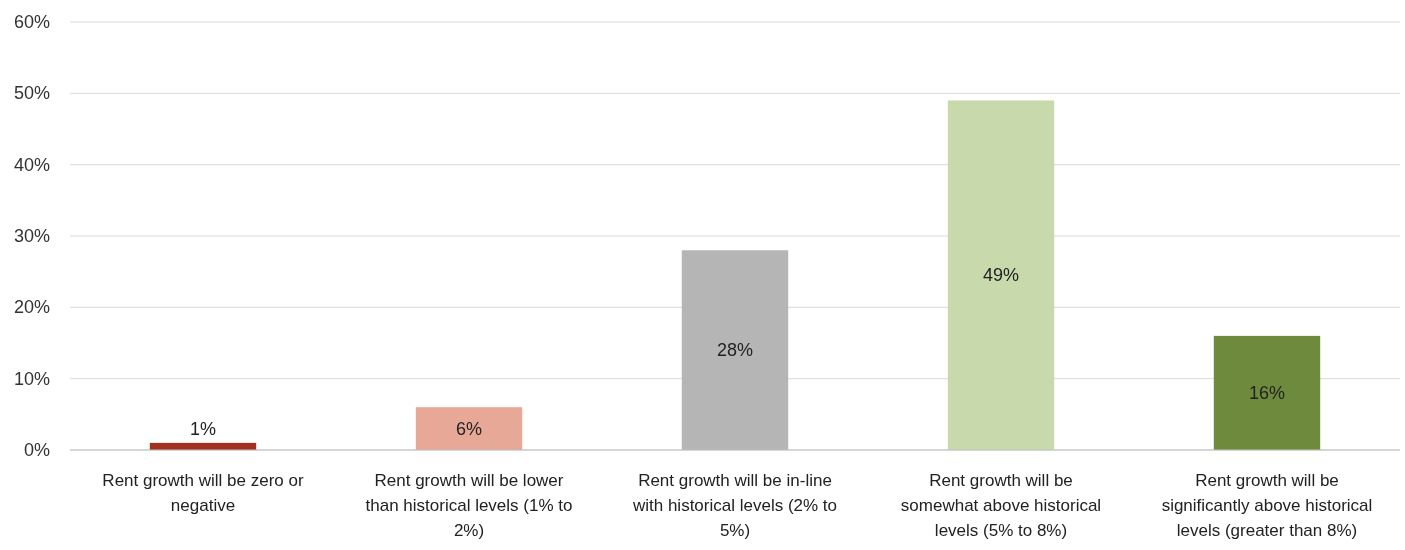 This screenshot has height=550, width=1405. Describe the element at coordinates (1001, 505) in the screenshot. I see `x-tick-label: Rent growth will be somewhat above historical levels (5% to 8%)` at that location.